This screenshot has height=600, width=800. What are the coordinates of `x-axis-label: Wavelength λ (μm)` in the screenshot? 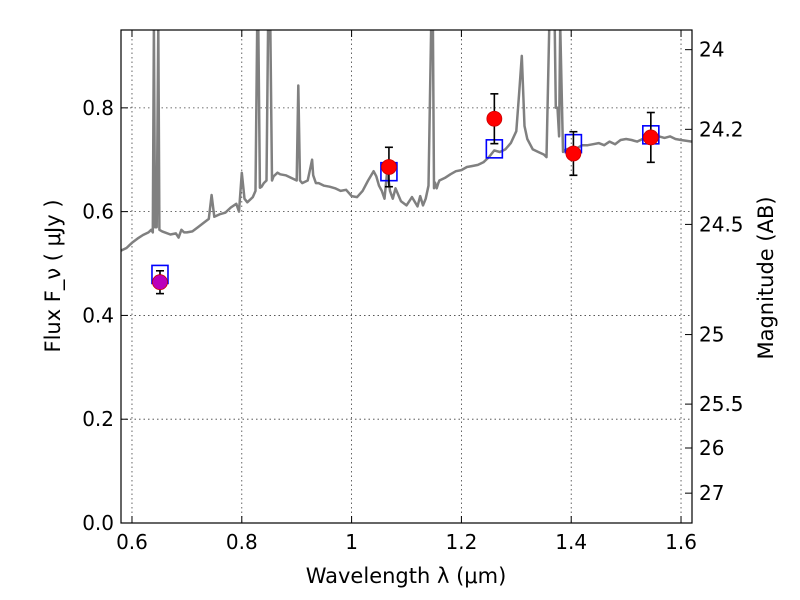 It's located at (406, 576).